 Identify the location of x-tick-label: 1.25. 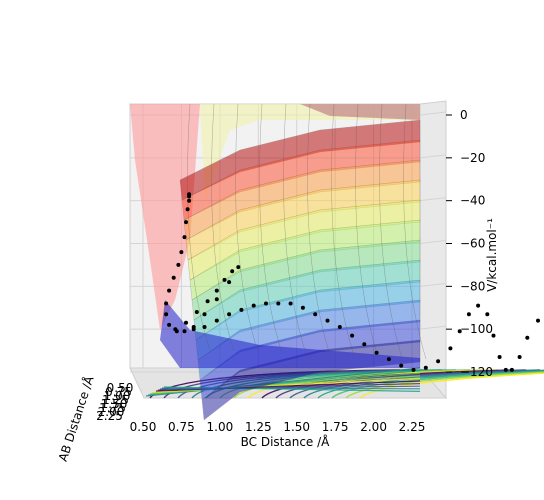
(258, 427).